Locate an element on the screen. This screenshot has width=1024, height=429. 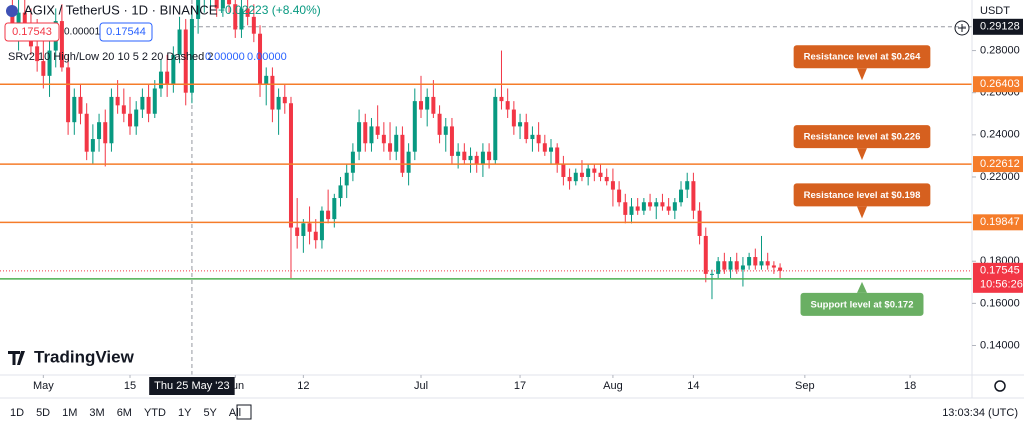
x-tick-label: May is located at coordinates (43, 386).